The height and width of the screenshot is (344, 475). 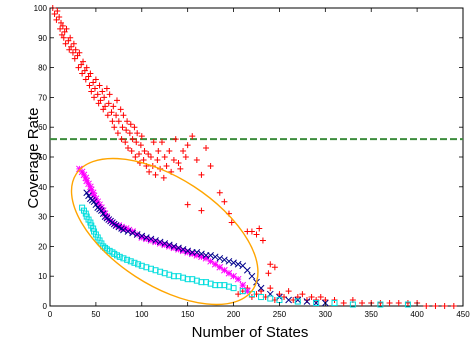 What do you see at coordinates (142, 314) in the screenshot?
I see `x-tick-label: 100` at bounding box center [142, 314].